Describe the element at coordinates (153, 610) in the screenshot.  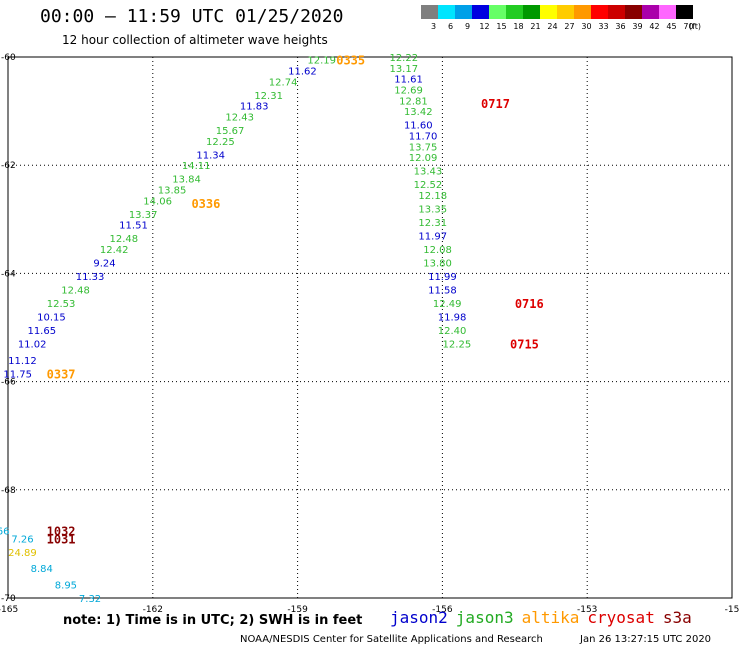
I see `x-tick-label: -162` at that location.